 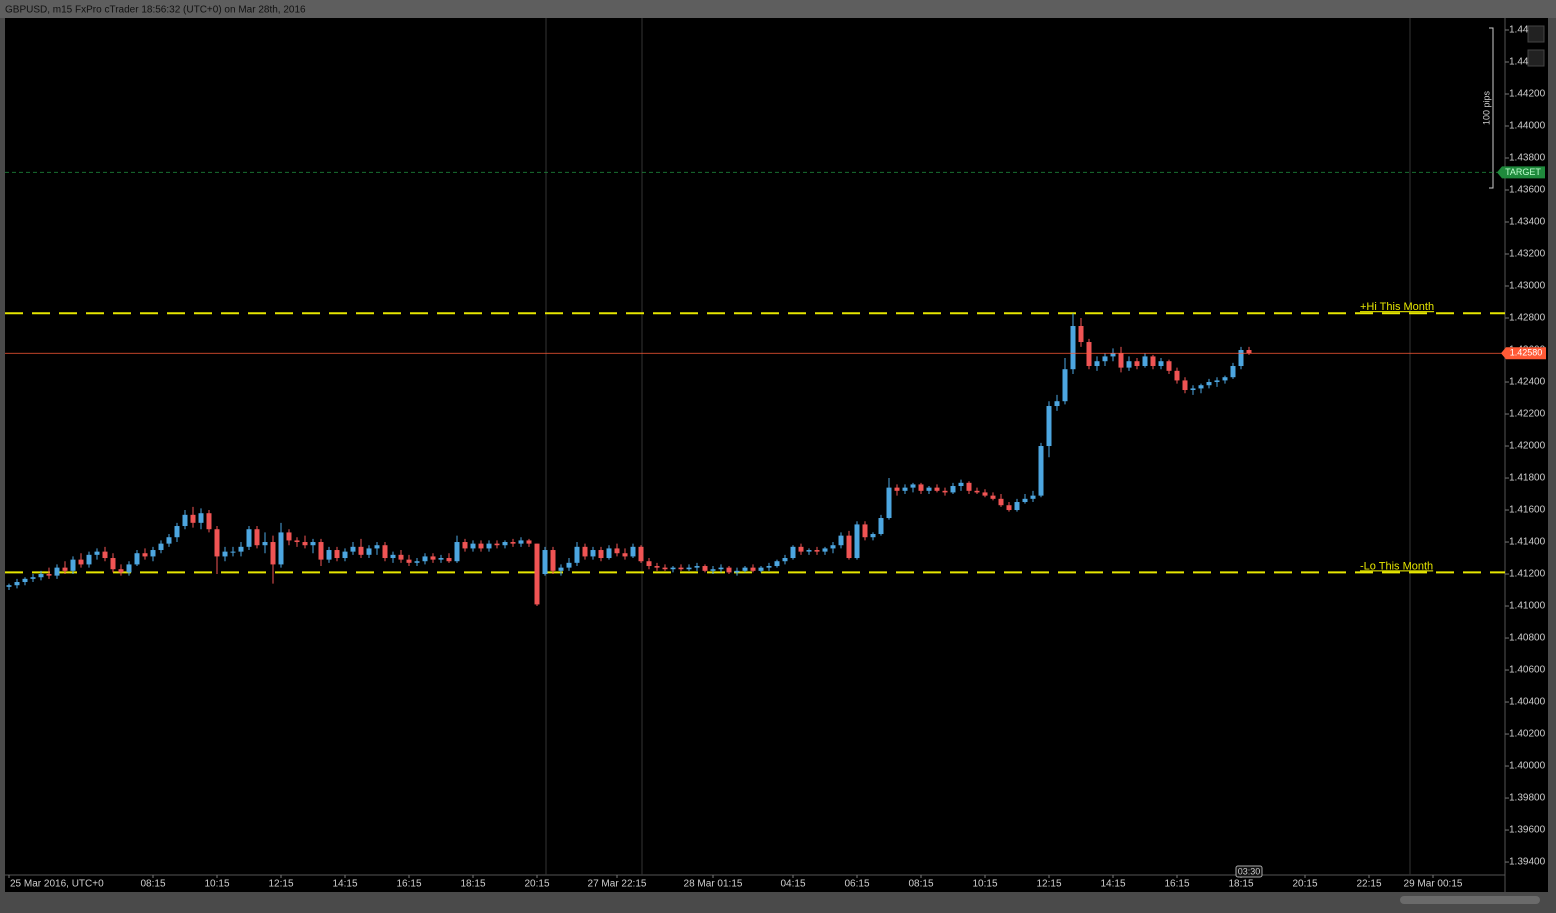 What do you see at coordinates (152, 884) in the screenshot?
I see `x-tick-label: 08:15` at bounding box center [152, 884].